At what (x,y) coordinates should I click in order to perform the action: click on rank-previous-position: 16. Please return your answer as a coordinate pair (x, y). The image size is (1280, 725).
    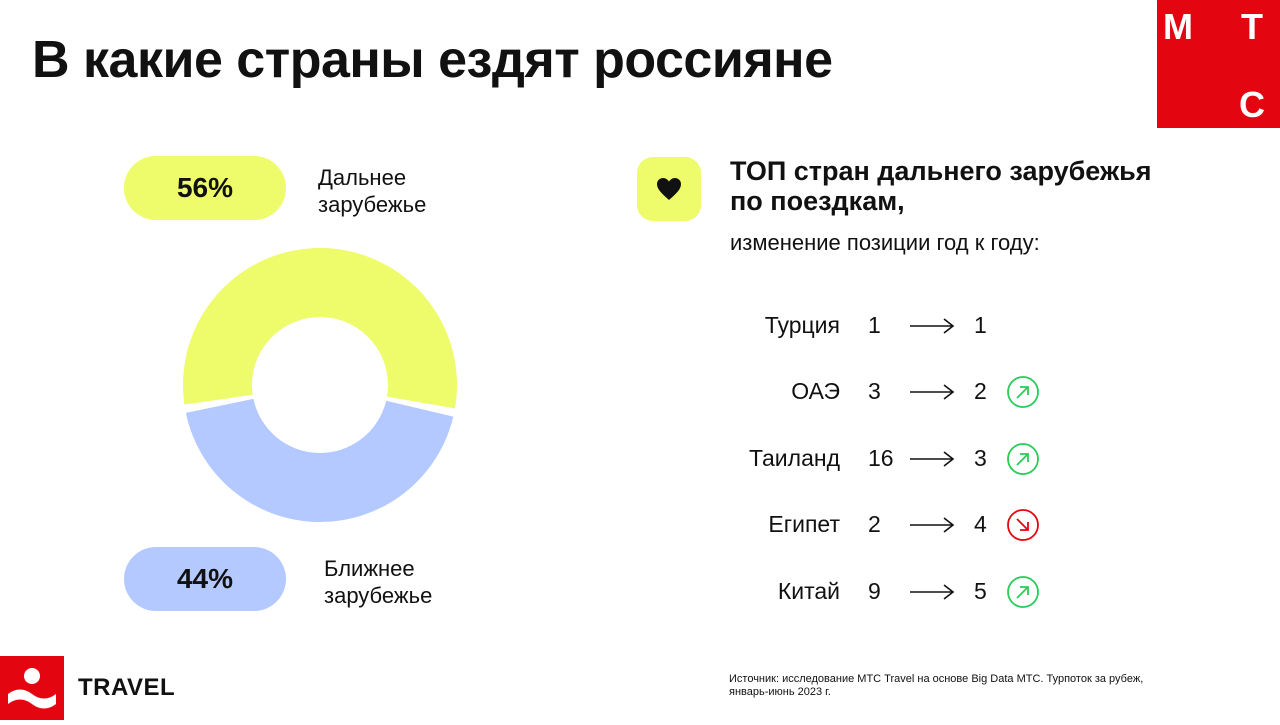
    Looking at the image, I should click on (881, 458).